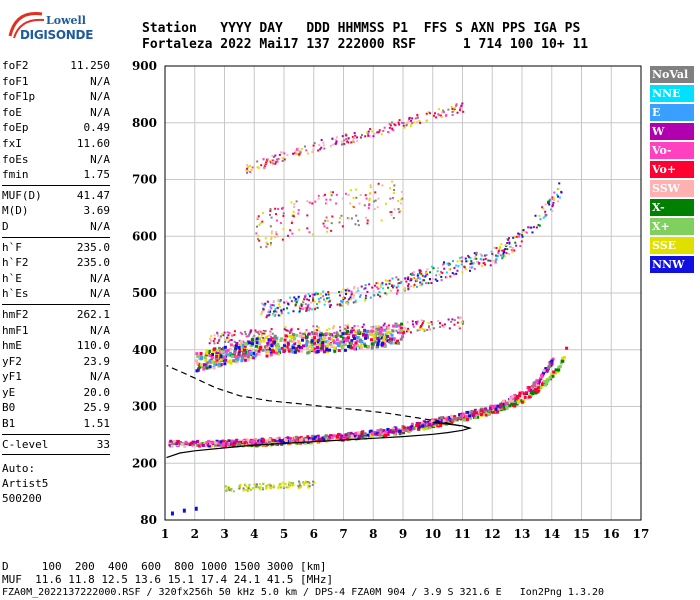 This screenshot has height=600, width=700. What do you see at coordinates (97, 392) in the screenshot?
I see `param-value: 20.0` at bounding box center [97, 392].